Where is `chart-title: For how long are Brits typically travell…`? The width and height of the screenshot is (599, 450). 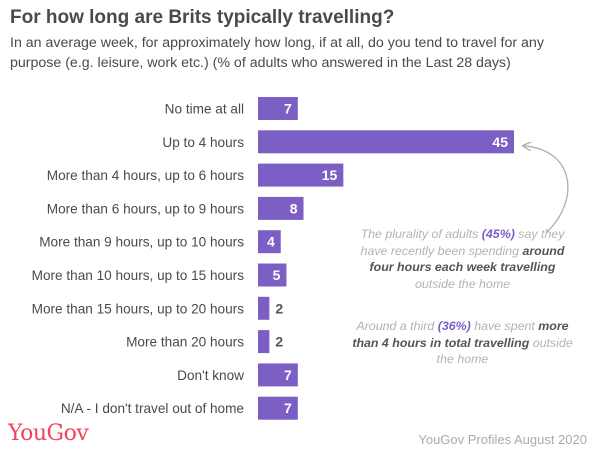 chart-title: For how long are Brits typically travell… is located at coordinates (202, 17).